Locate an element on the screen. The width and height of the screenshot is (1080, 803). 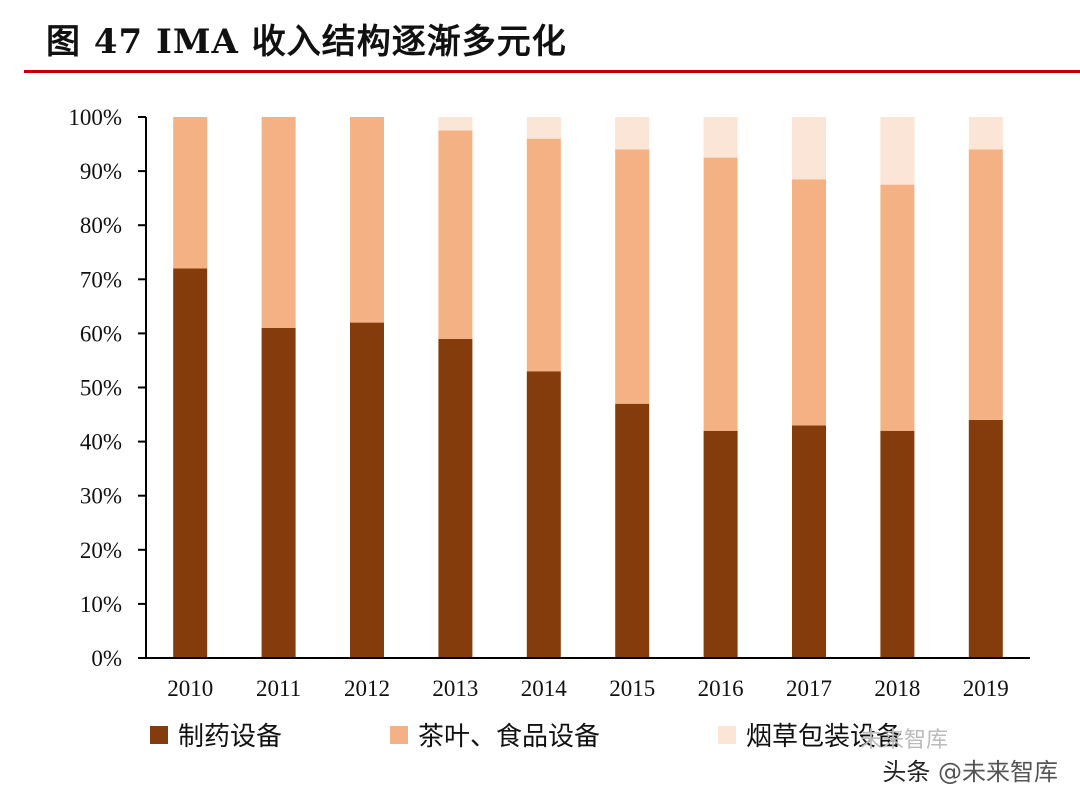
bar-food-2019 is located at coordinates (985, 284).